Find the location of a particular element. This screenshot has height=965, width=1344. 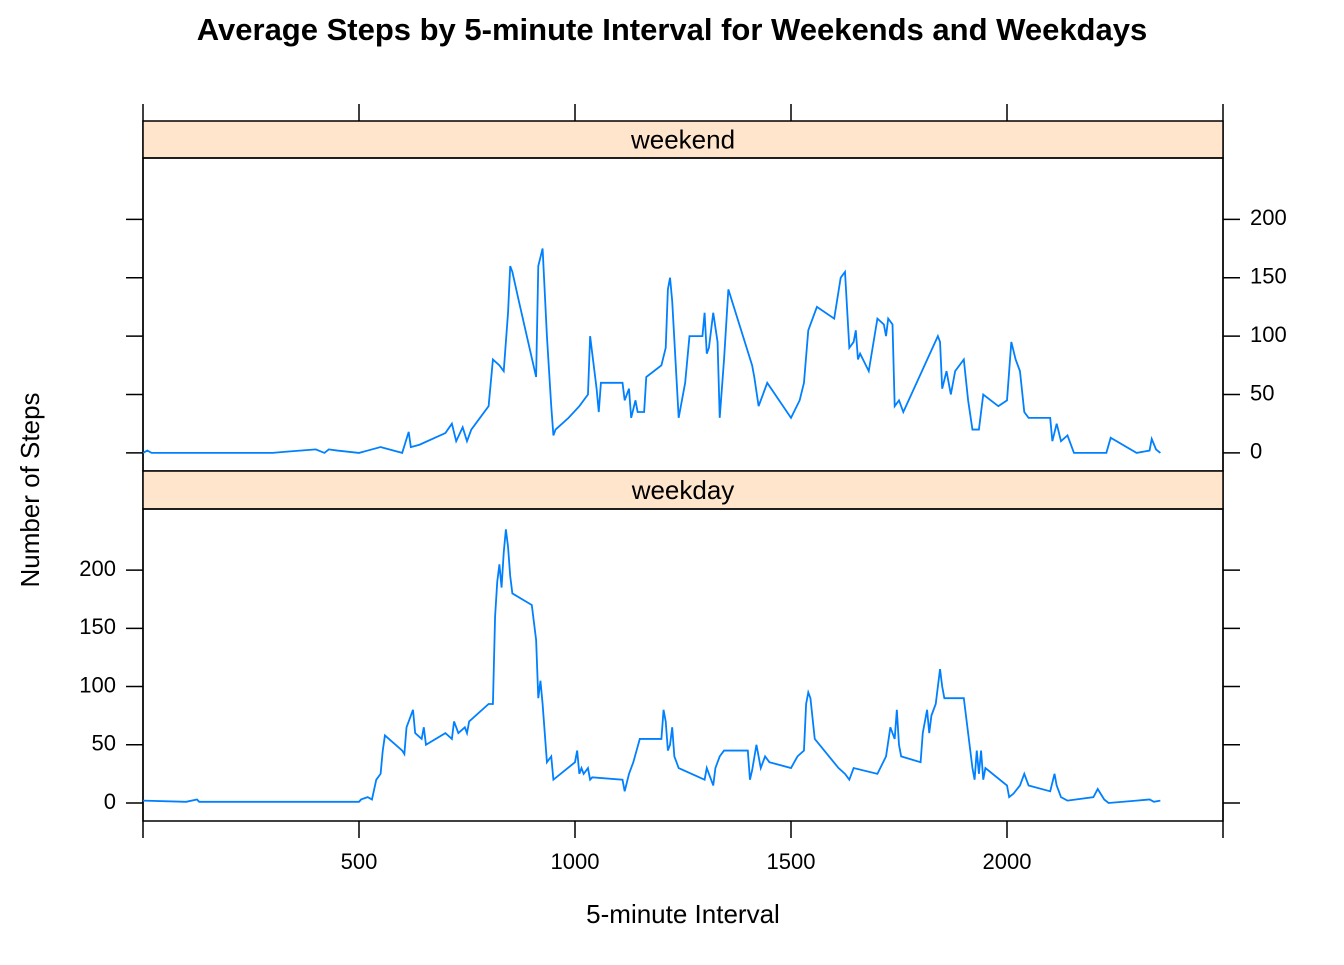

x-tick-label: 500 is located at coordinates (359, 861).